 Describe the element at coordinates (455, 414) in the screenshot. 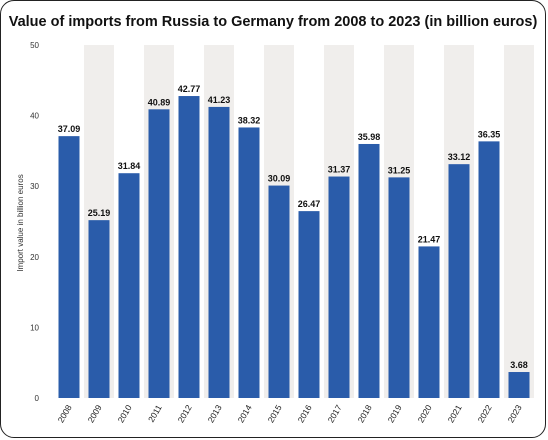

I see `x-tick-label: 2021` at that location.